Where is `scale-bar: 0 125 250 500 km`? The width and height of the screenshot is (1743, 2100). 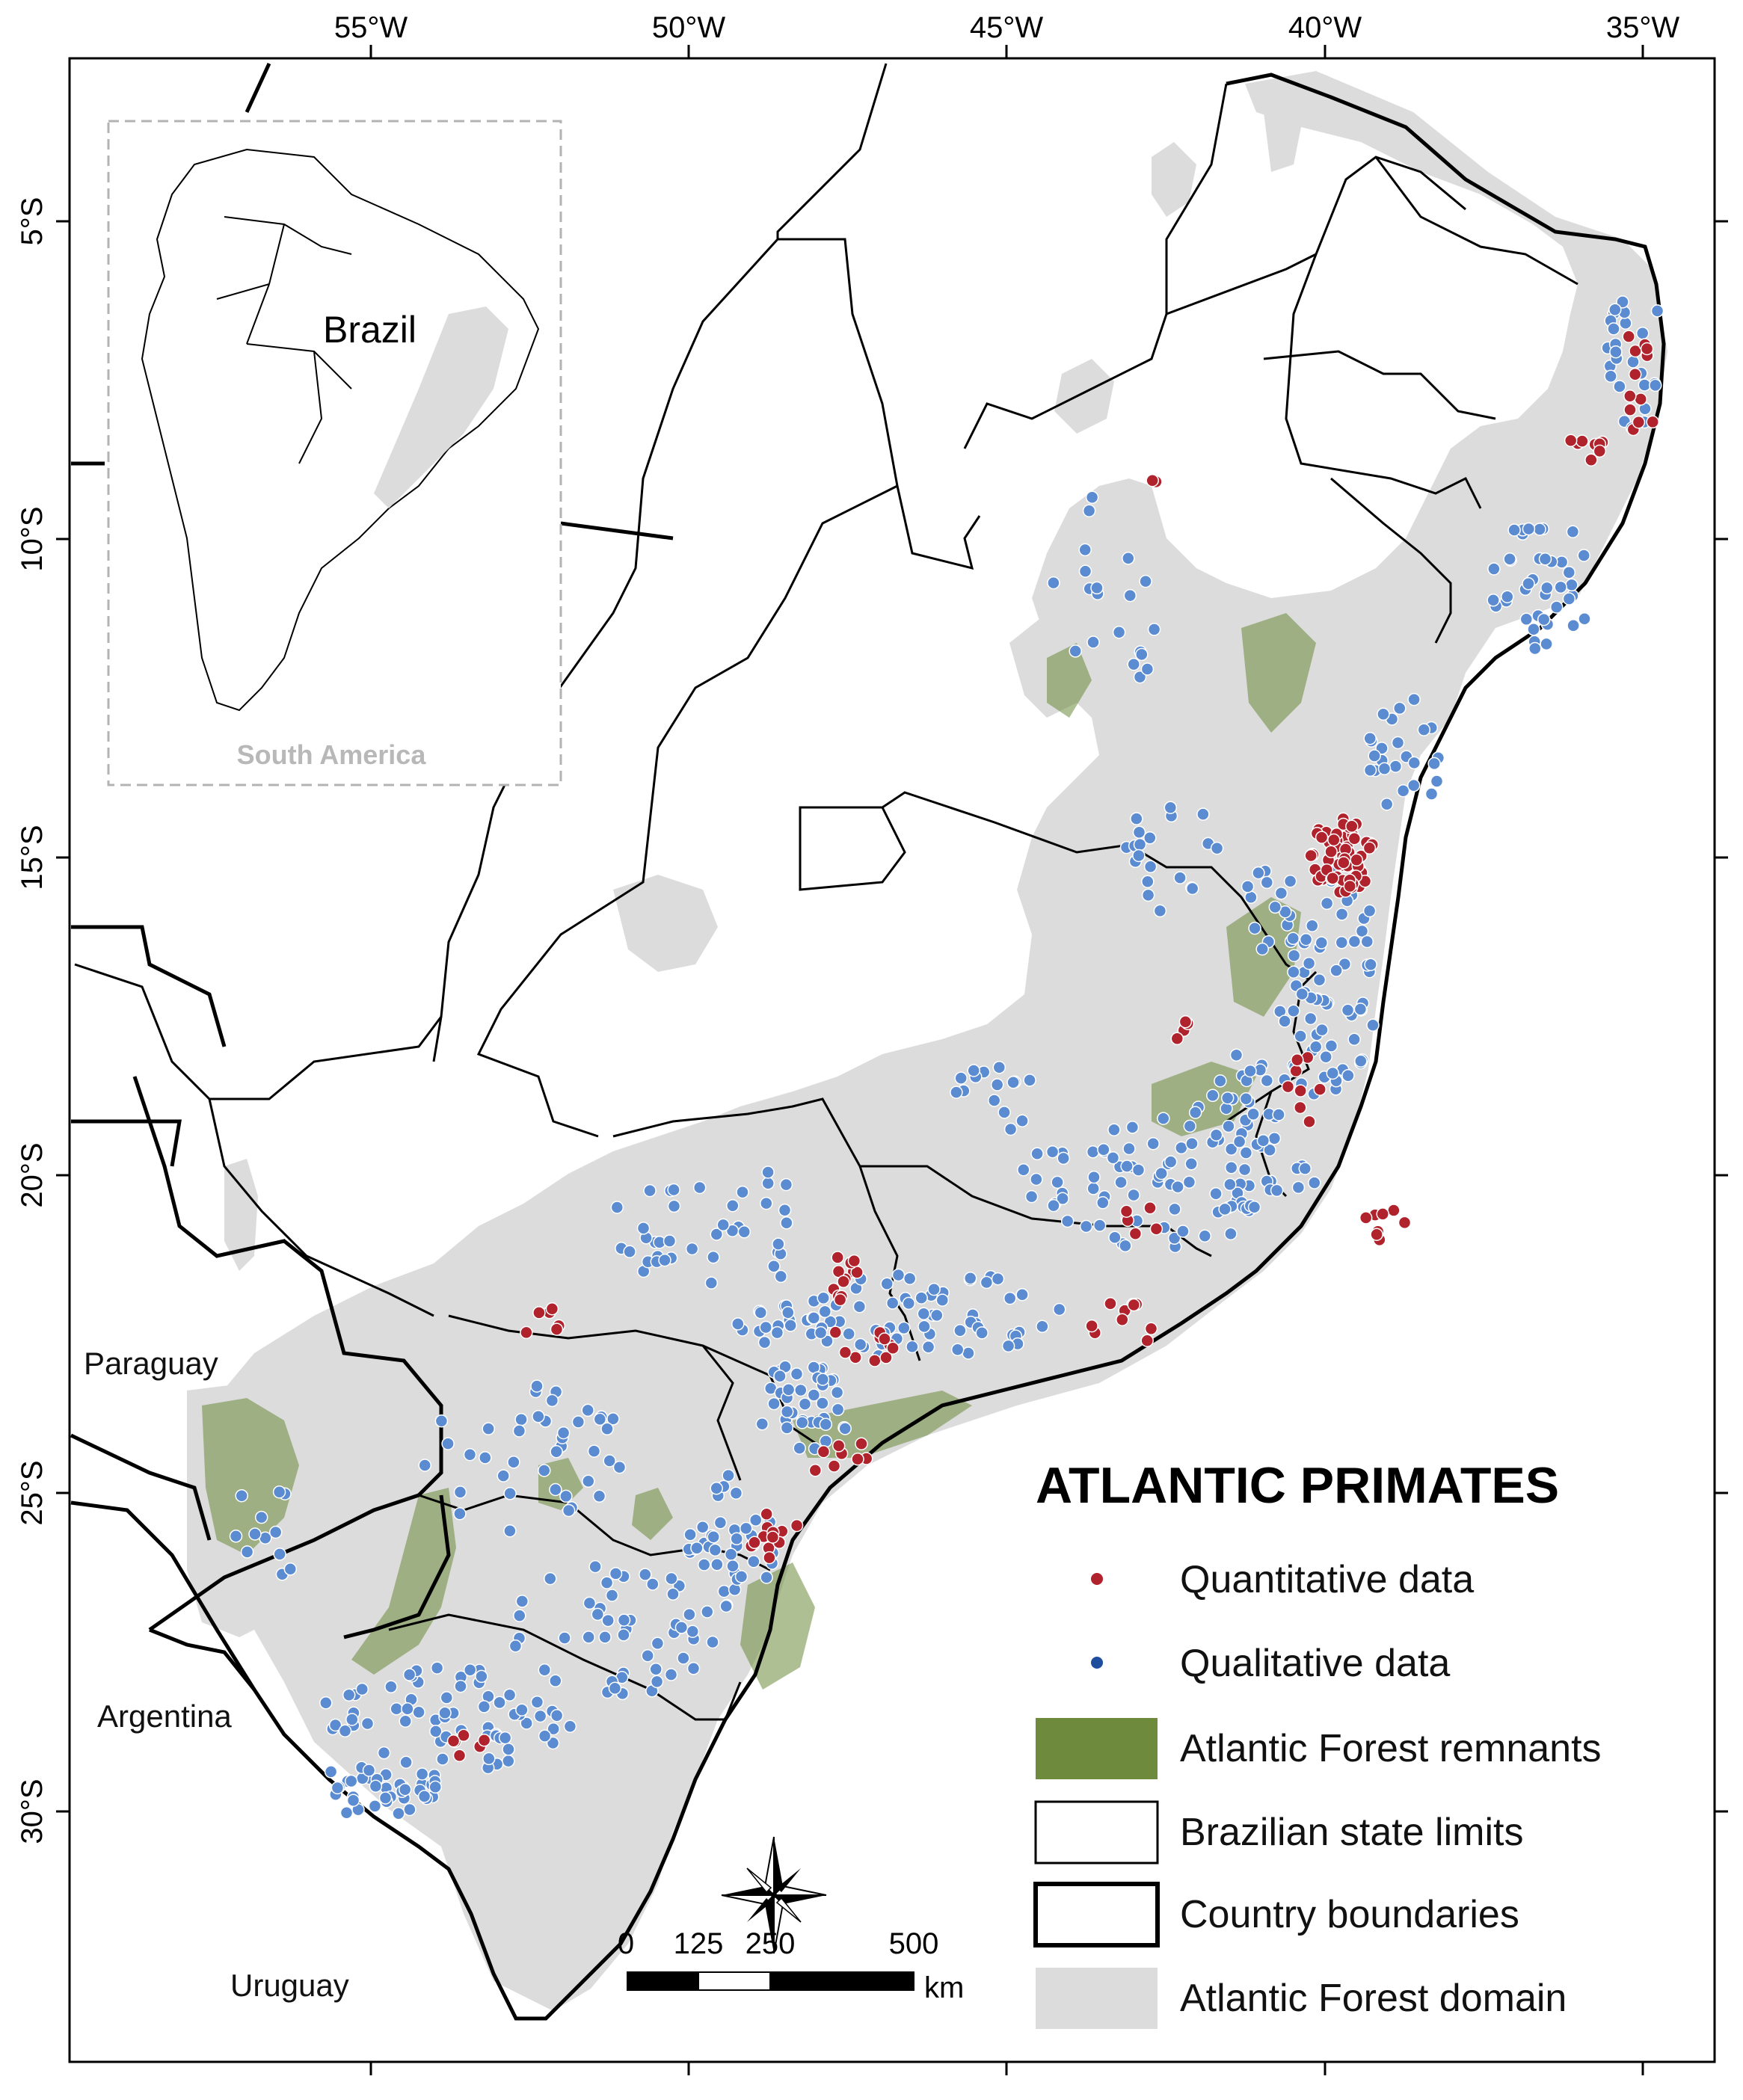
scale-bar: 0 125 250 500 km is located at coordinates (791, 1966).